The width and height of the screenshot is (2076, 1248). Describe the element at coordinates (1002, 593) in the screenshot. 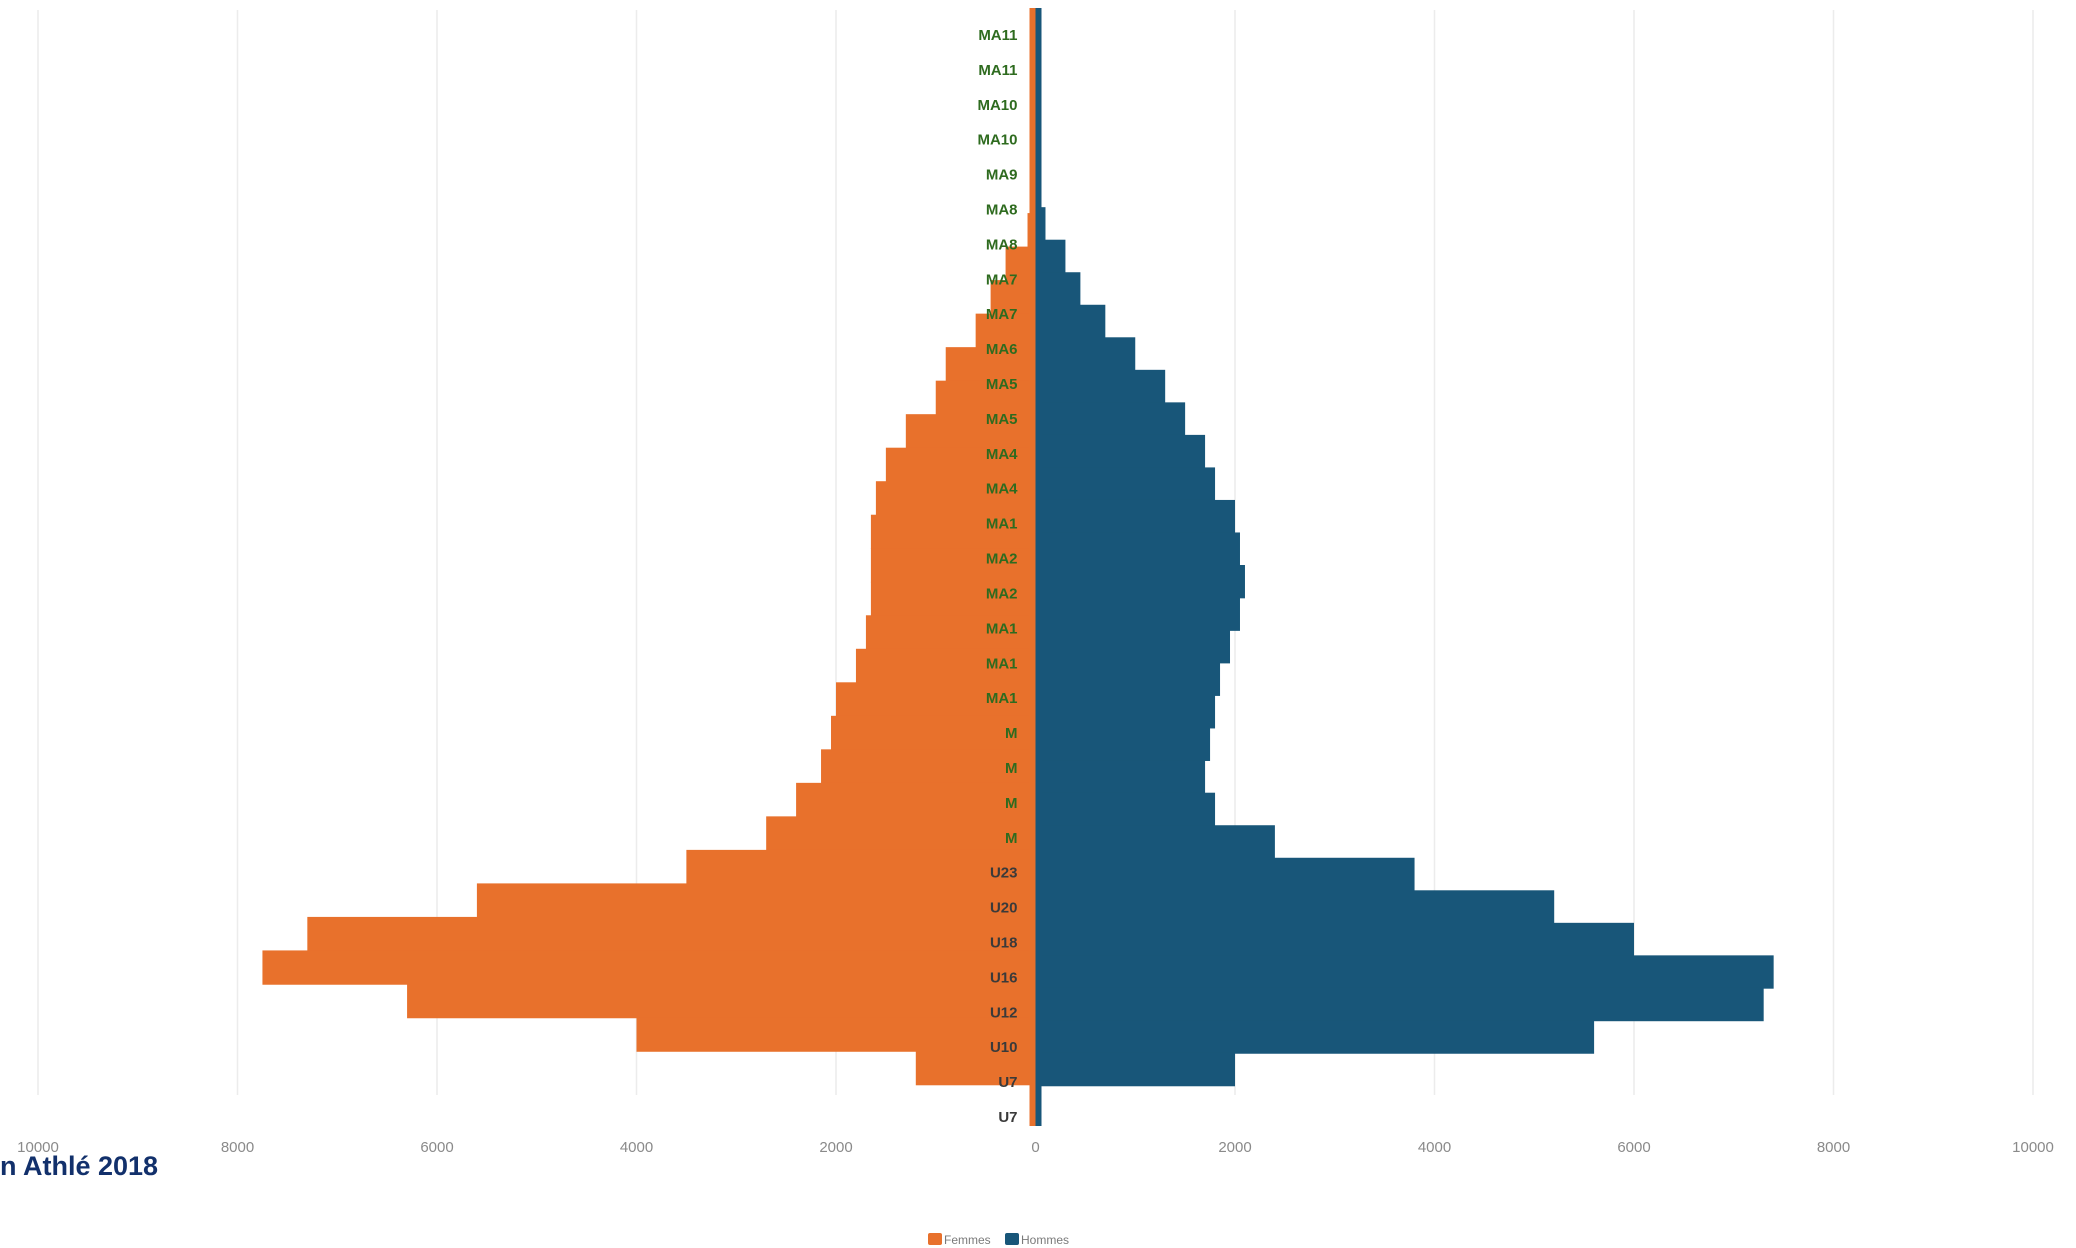

I see `category-label: MA2` at that location.